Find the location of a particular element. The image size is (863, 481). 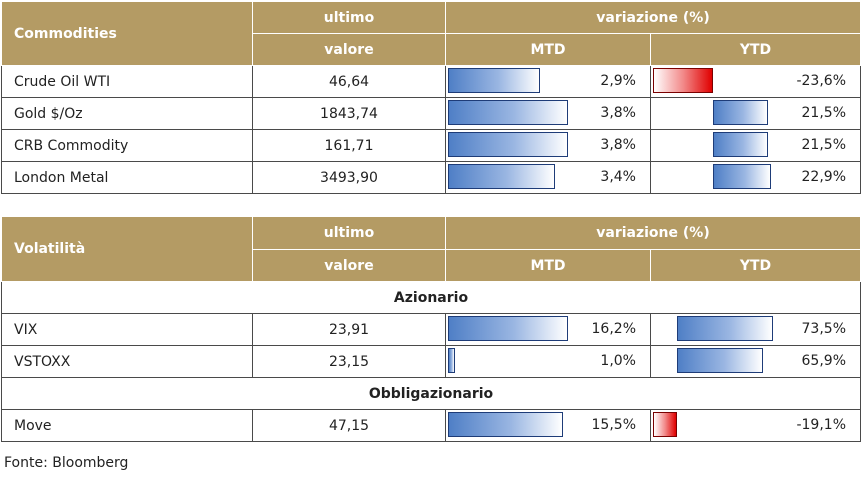

table-row: Move 47,15 15,5% -19,1% is located at coordinates (431, 425).